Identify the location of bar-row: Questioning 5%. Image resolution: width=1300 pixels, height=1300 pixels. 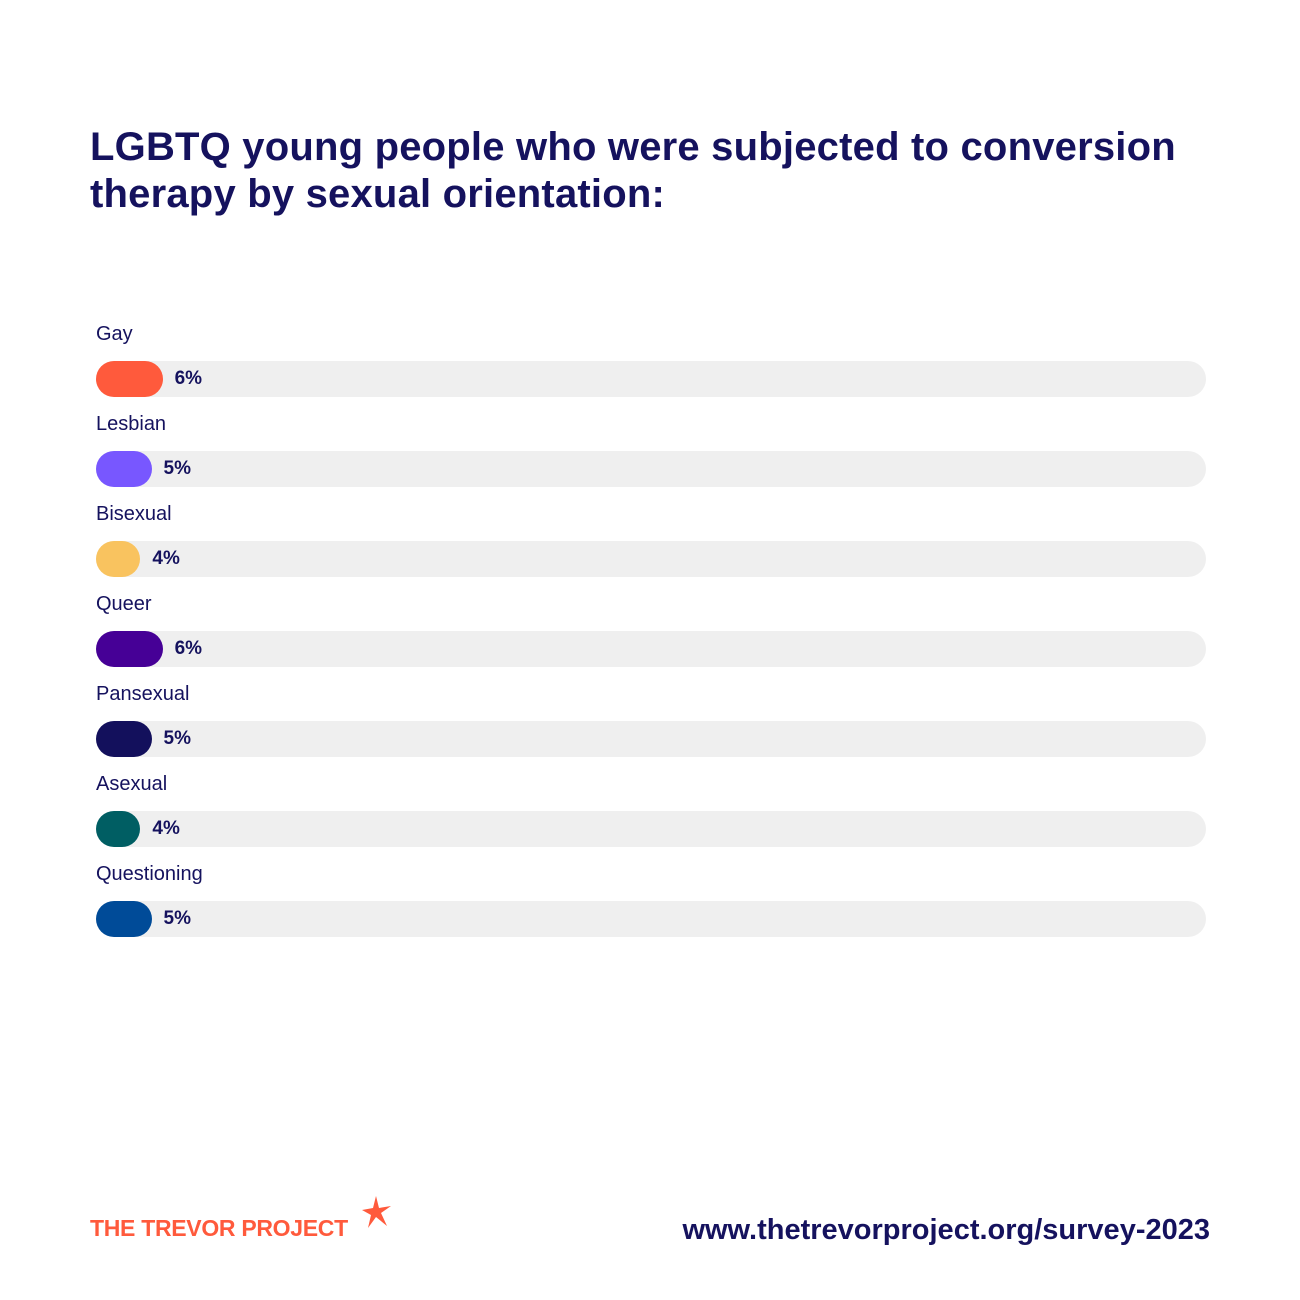
(651, 900).